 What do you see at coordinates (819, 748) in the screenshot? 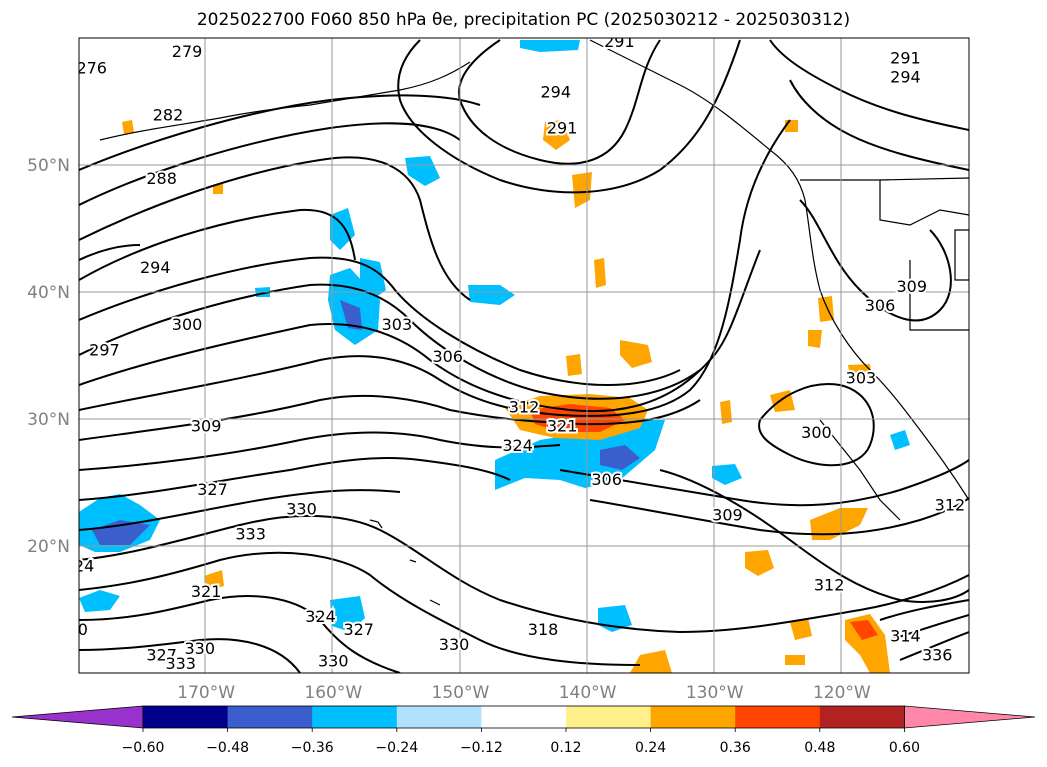
I see `colorbar-tick-label: 0.48` at bounding box center [819, 748].